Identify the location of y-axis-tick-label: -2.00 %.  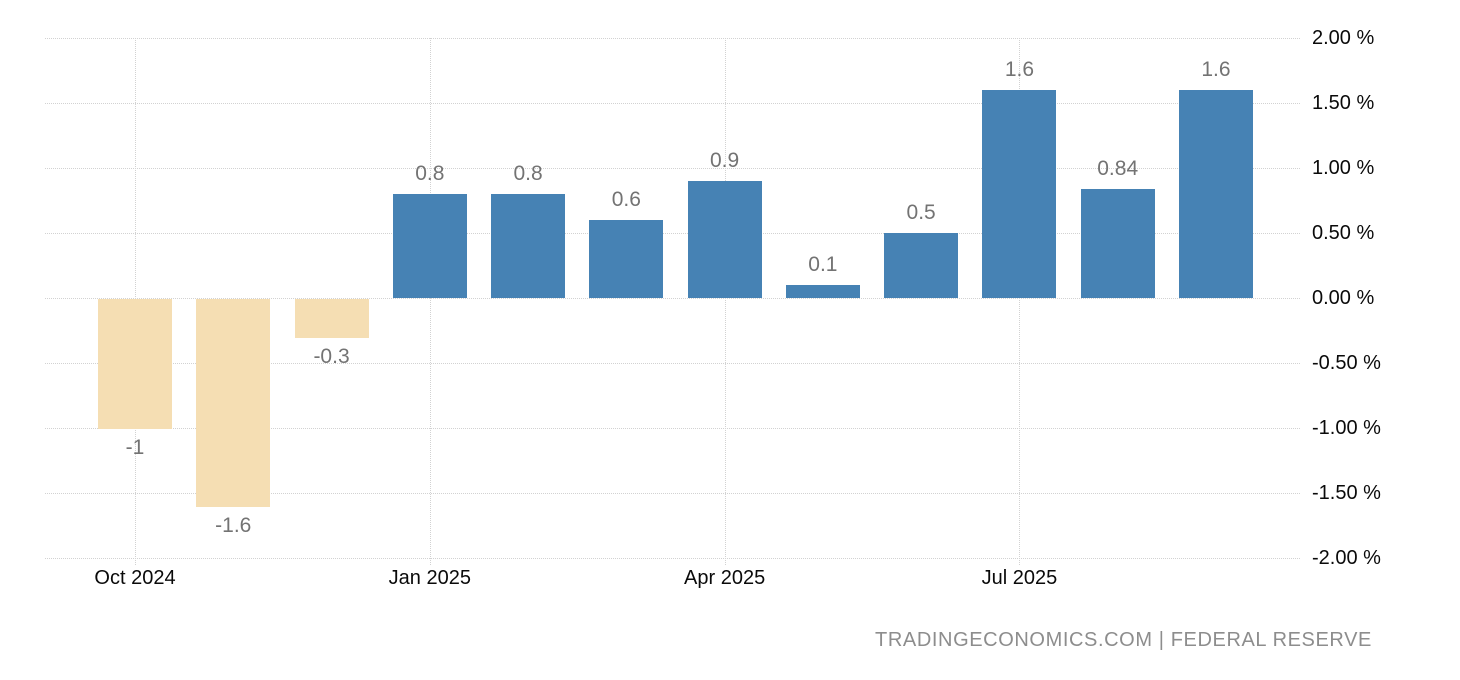
(1346, 558).